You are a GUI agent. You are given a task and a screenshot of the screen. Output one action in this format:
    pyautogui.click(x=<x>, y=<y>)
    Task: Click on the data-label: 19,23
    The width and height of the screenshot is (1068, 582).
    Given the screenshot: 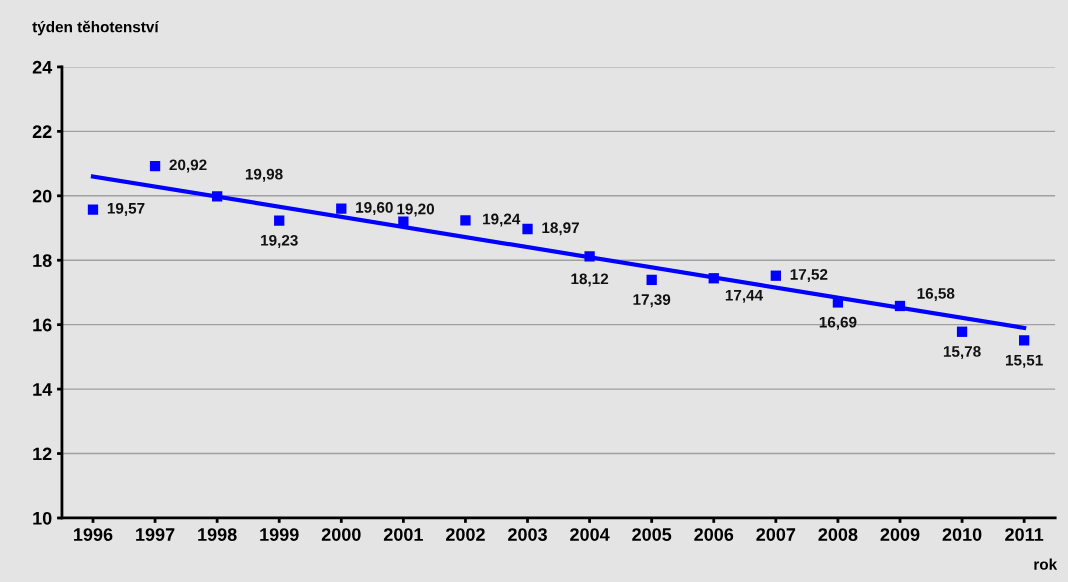 What is the action you would take?
    pyautogui.click(x=279, y=241)
    